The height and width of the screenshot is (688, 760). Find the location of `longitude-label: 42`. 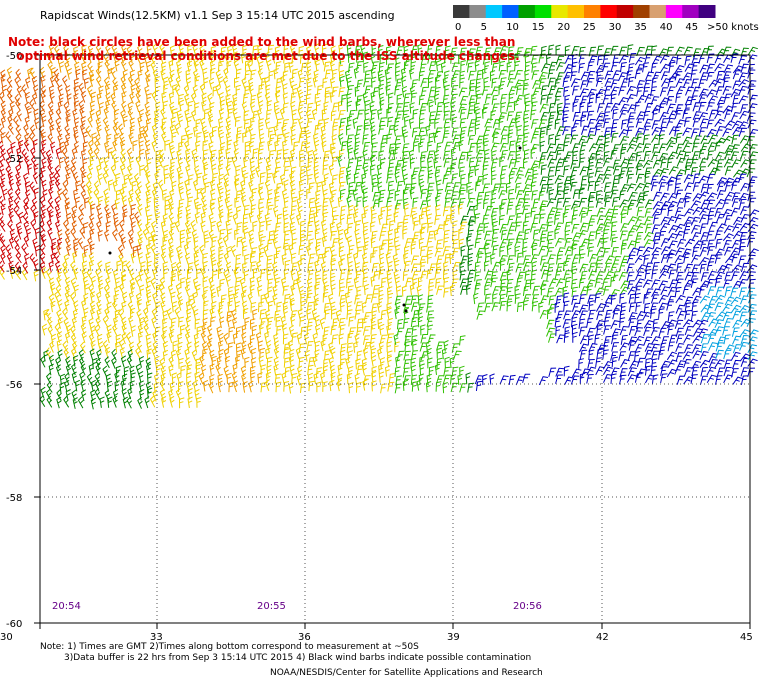

longitude-label: 42 is located at coordinates (602, 637).